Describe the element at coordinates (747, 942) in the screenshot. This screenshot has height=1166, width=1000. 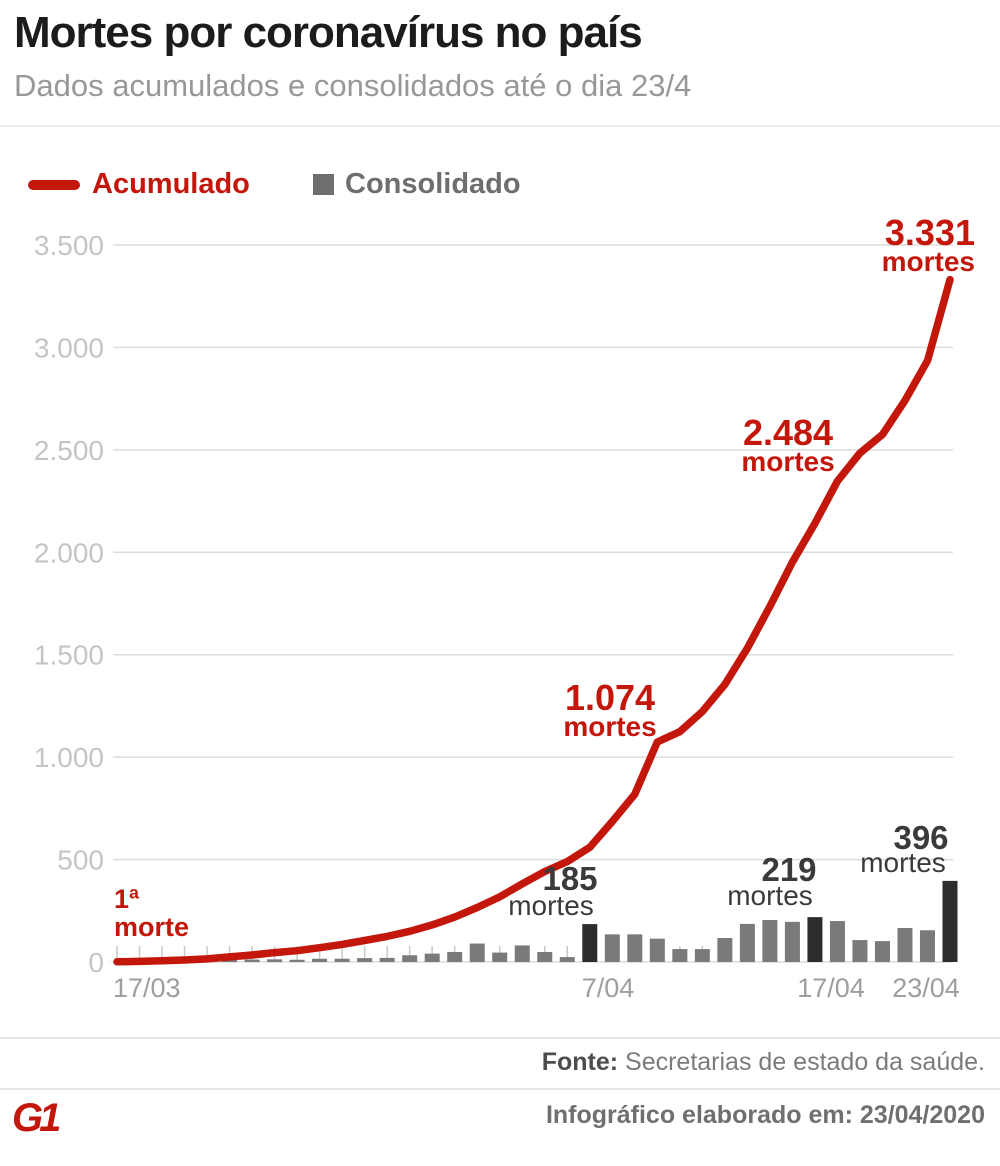
I see `bar-14/04` at that location.